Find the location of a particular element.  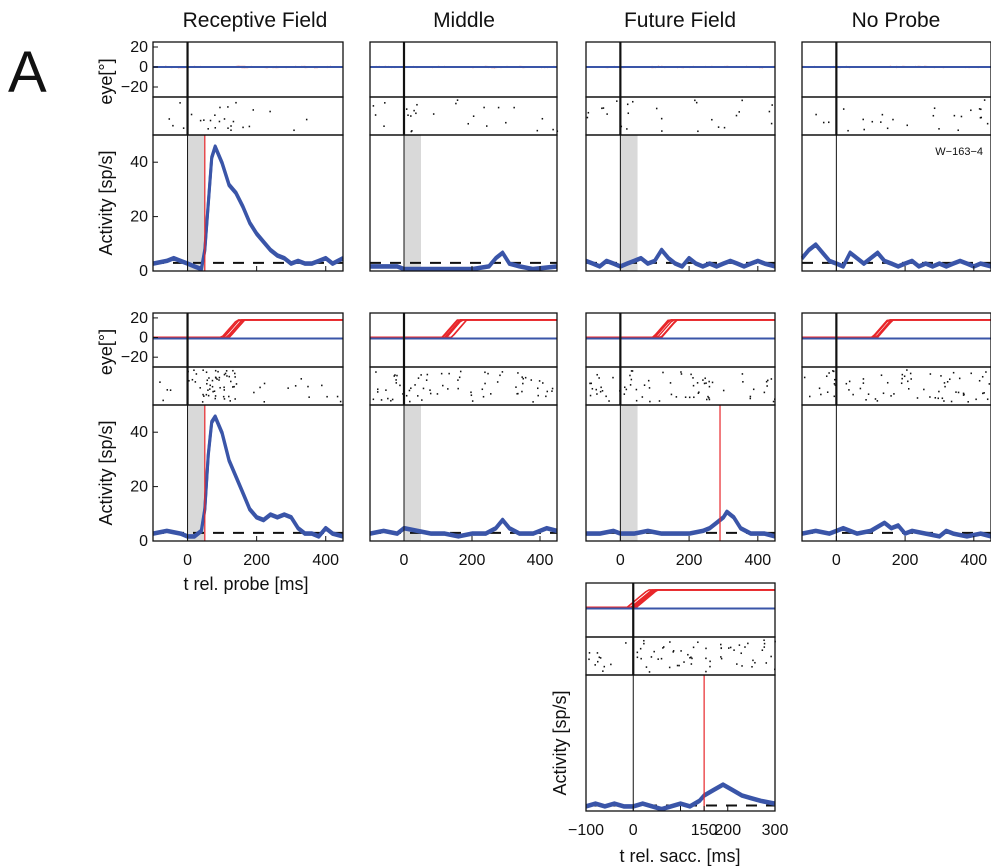

panel-saccade-future-field is located at coordinates (680, 427).